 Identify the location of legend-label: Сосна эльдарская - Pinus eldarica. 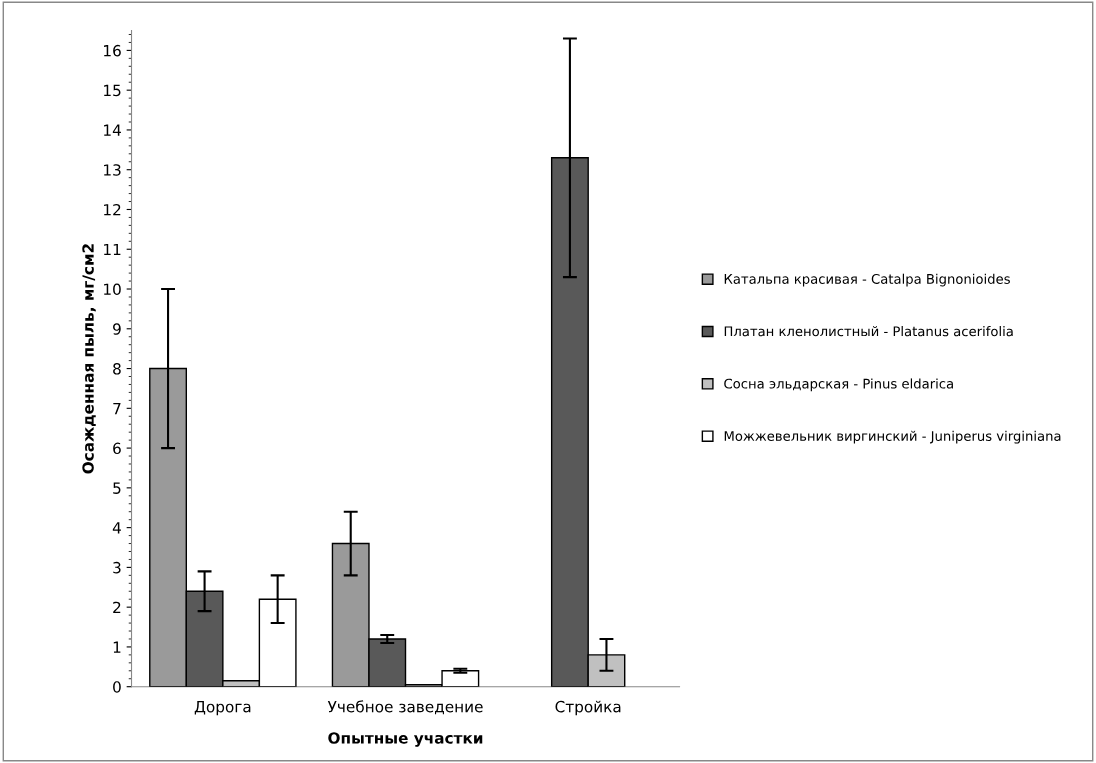
(838, 385).